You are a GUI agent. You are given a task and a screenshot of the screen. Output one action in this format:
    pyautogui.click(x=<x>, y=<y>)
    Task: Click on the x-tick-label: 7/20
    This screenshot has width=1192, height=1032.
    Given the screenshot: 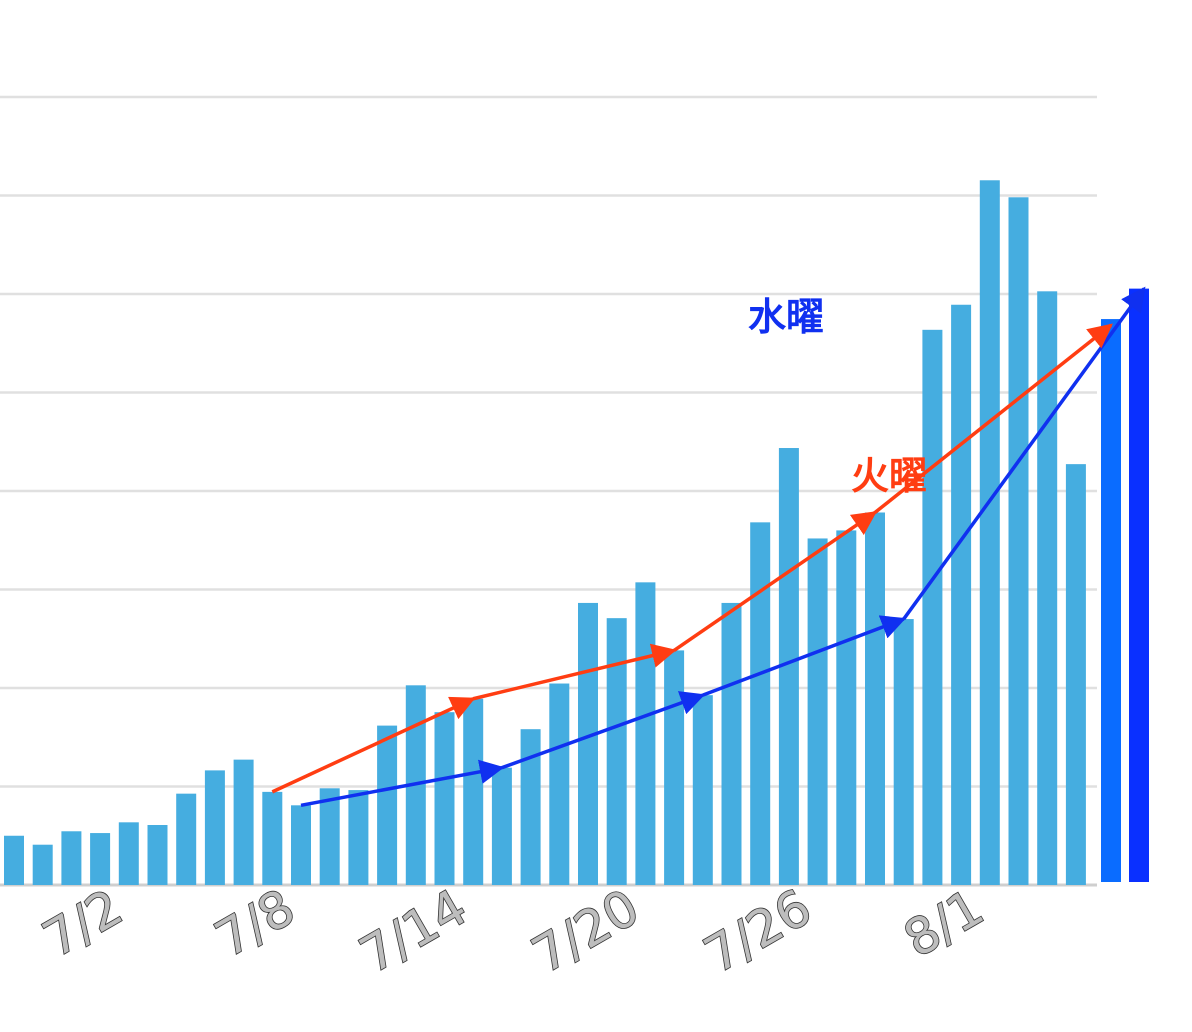 What is the action you would take?
    pyautogui.click(x=585, y=931)
    